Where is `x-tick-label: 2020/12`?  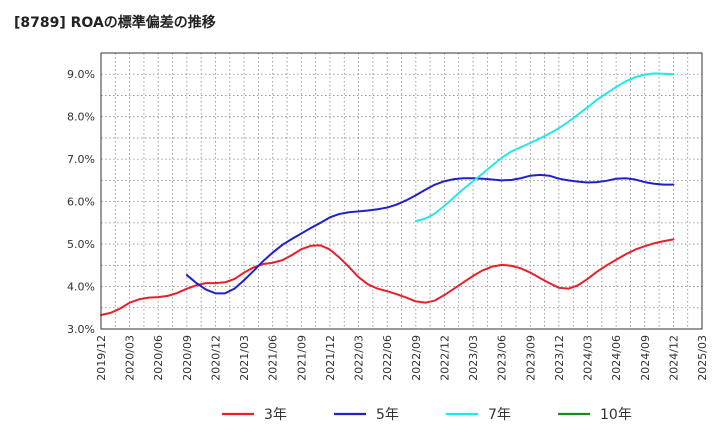
x-tick-label: 2020/12 is located at coordinates (215, 358).